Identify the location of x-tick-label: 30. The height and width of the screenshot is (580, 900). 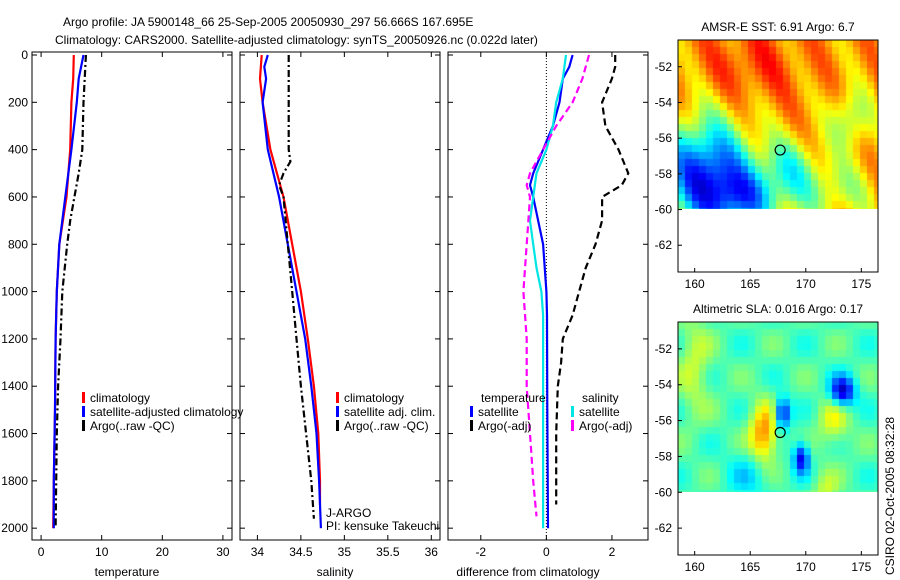
(223, 552).